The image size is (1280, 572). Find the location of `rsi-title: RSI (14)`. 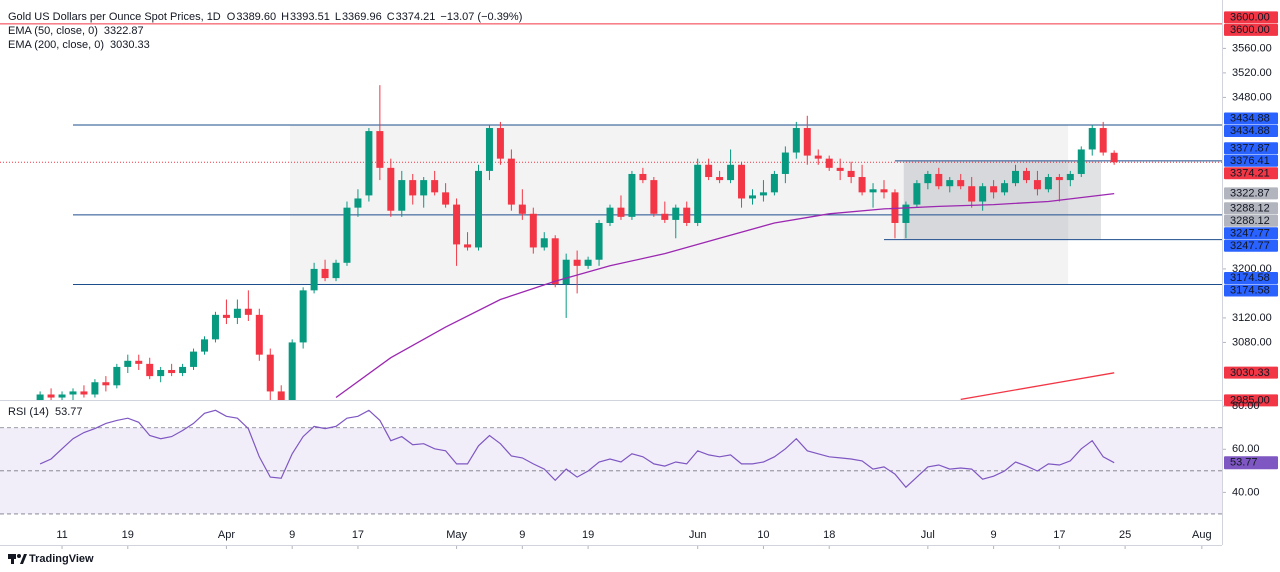

rsi-title: RSI (14) is located at coordinates (28, 412).